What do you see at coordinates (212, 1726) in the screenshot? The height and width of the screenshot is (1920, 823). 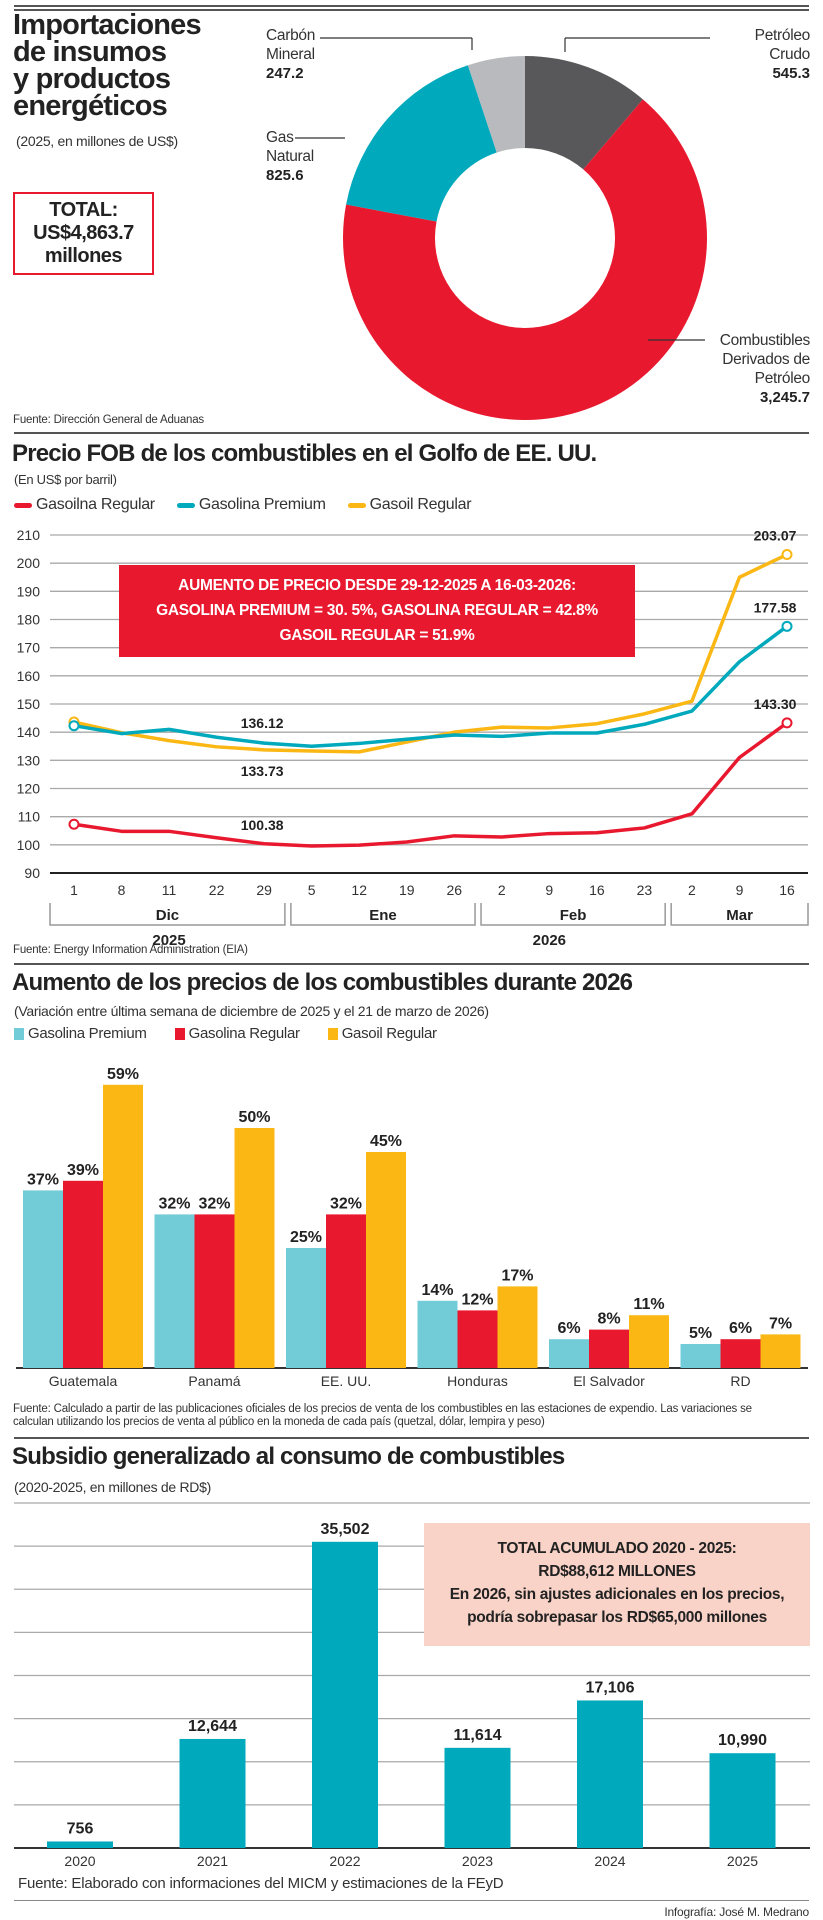 I see `bar-value-label: 12,644` at bounding box center [212, 1726].